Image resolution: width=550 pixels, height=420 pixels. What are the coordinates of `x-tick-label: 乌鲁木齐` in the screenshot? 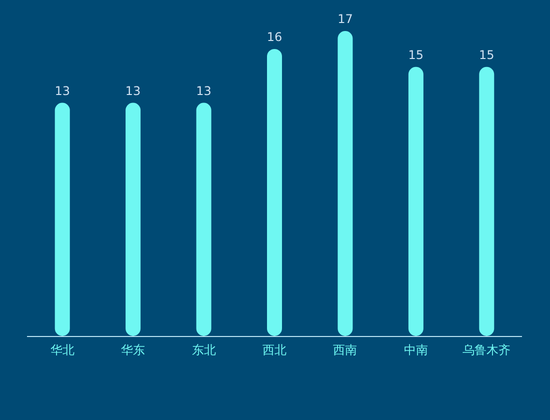 It's located at (486, 350).